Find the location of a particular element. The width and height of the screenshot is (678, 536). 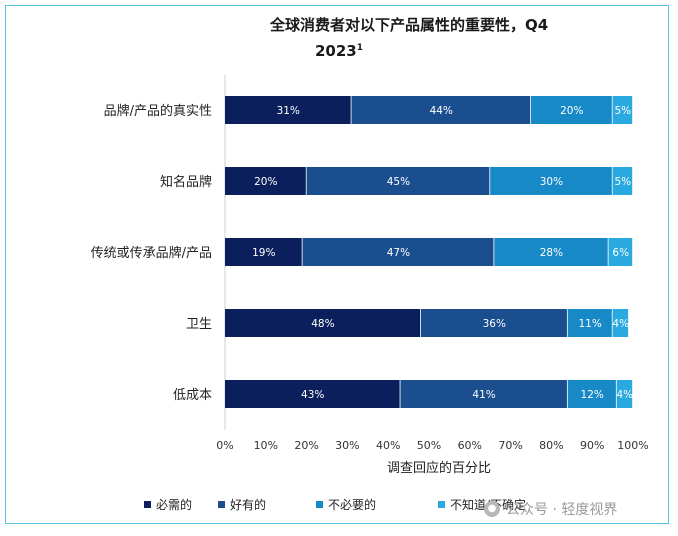

data-label: 19% is located at coordinates (263, 253).